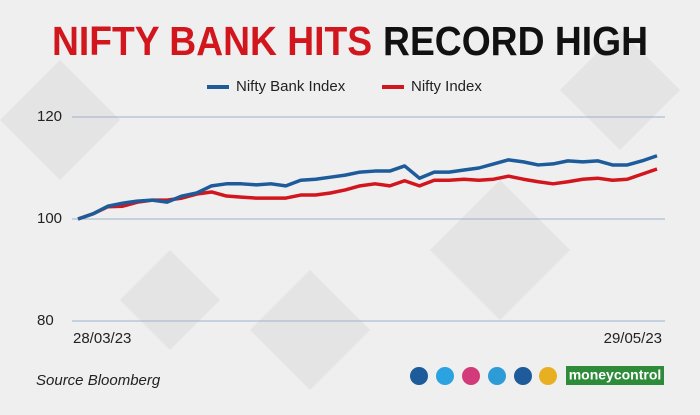 The height and width of the screenshot is (415, 700). Describe the element at coordinates (49, 116) in the screenshot. I see `y-tick-label: 120` at that location.